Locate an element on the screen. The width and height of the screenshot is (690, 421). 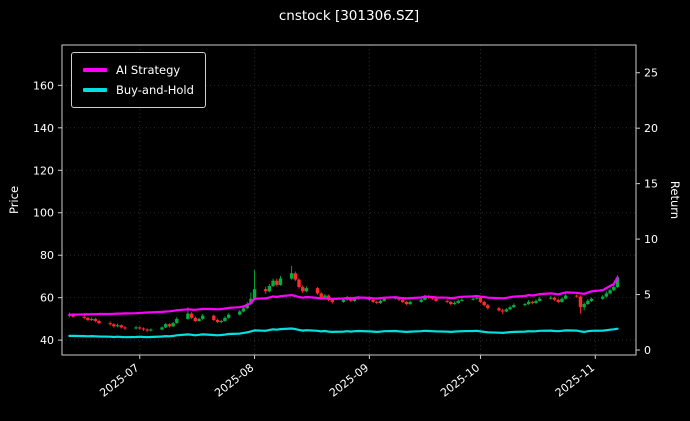
svg-text: 160 is located at coordinates (43, 85).